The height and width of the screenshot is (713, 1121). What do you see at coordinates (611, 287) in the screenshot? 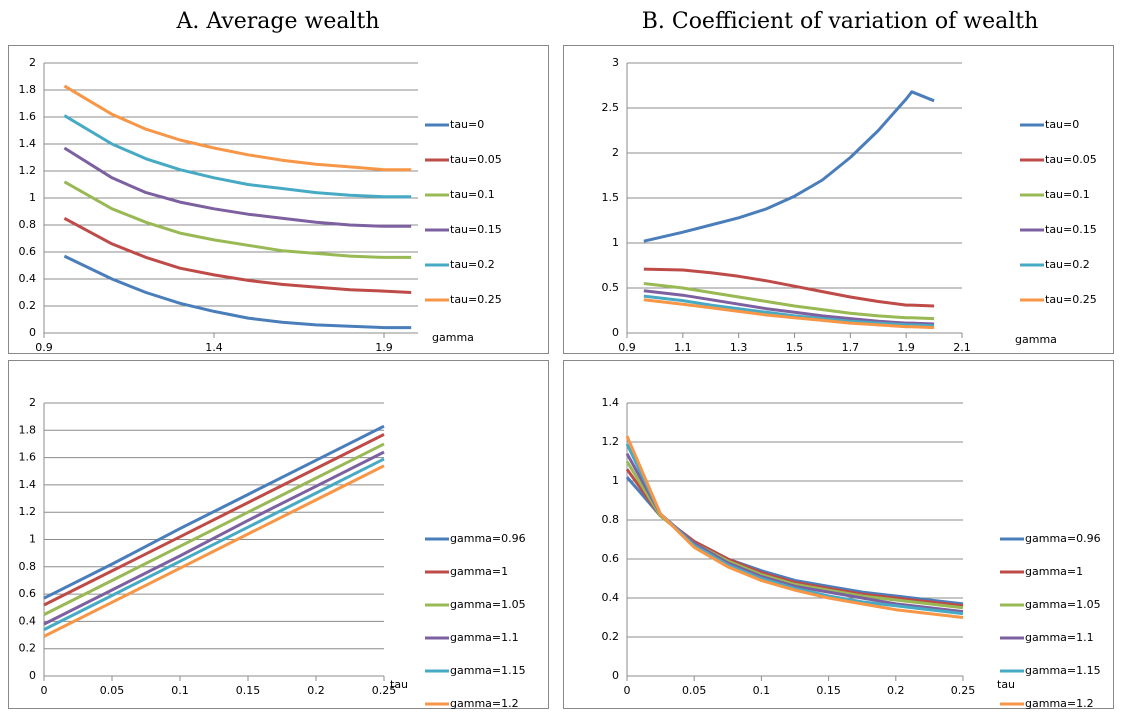
I see `y-tick-label: 0.5` at bounding box center [611, 287].